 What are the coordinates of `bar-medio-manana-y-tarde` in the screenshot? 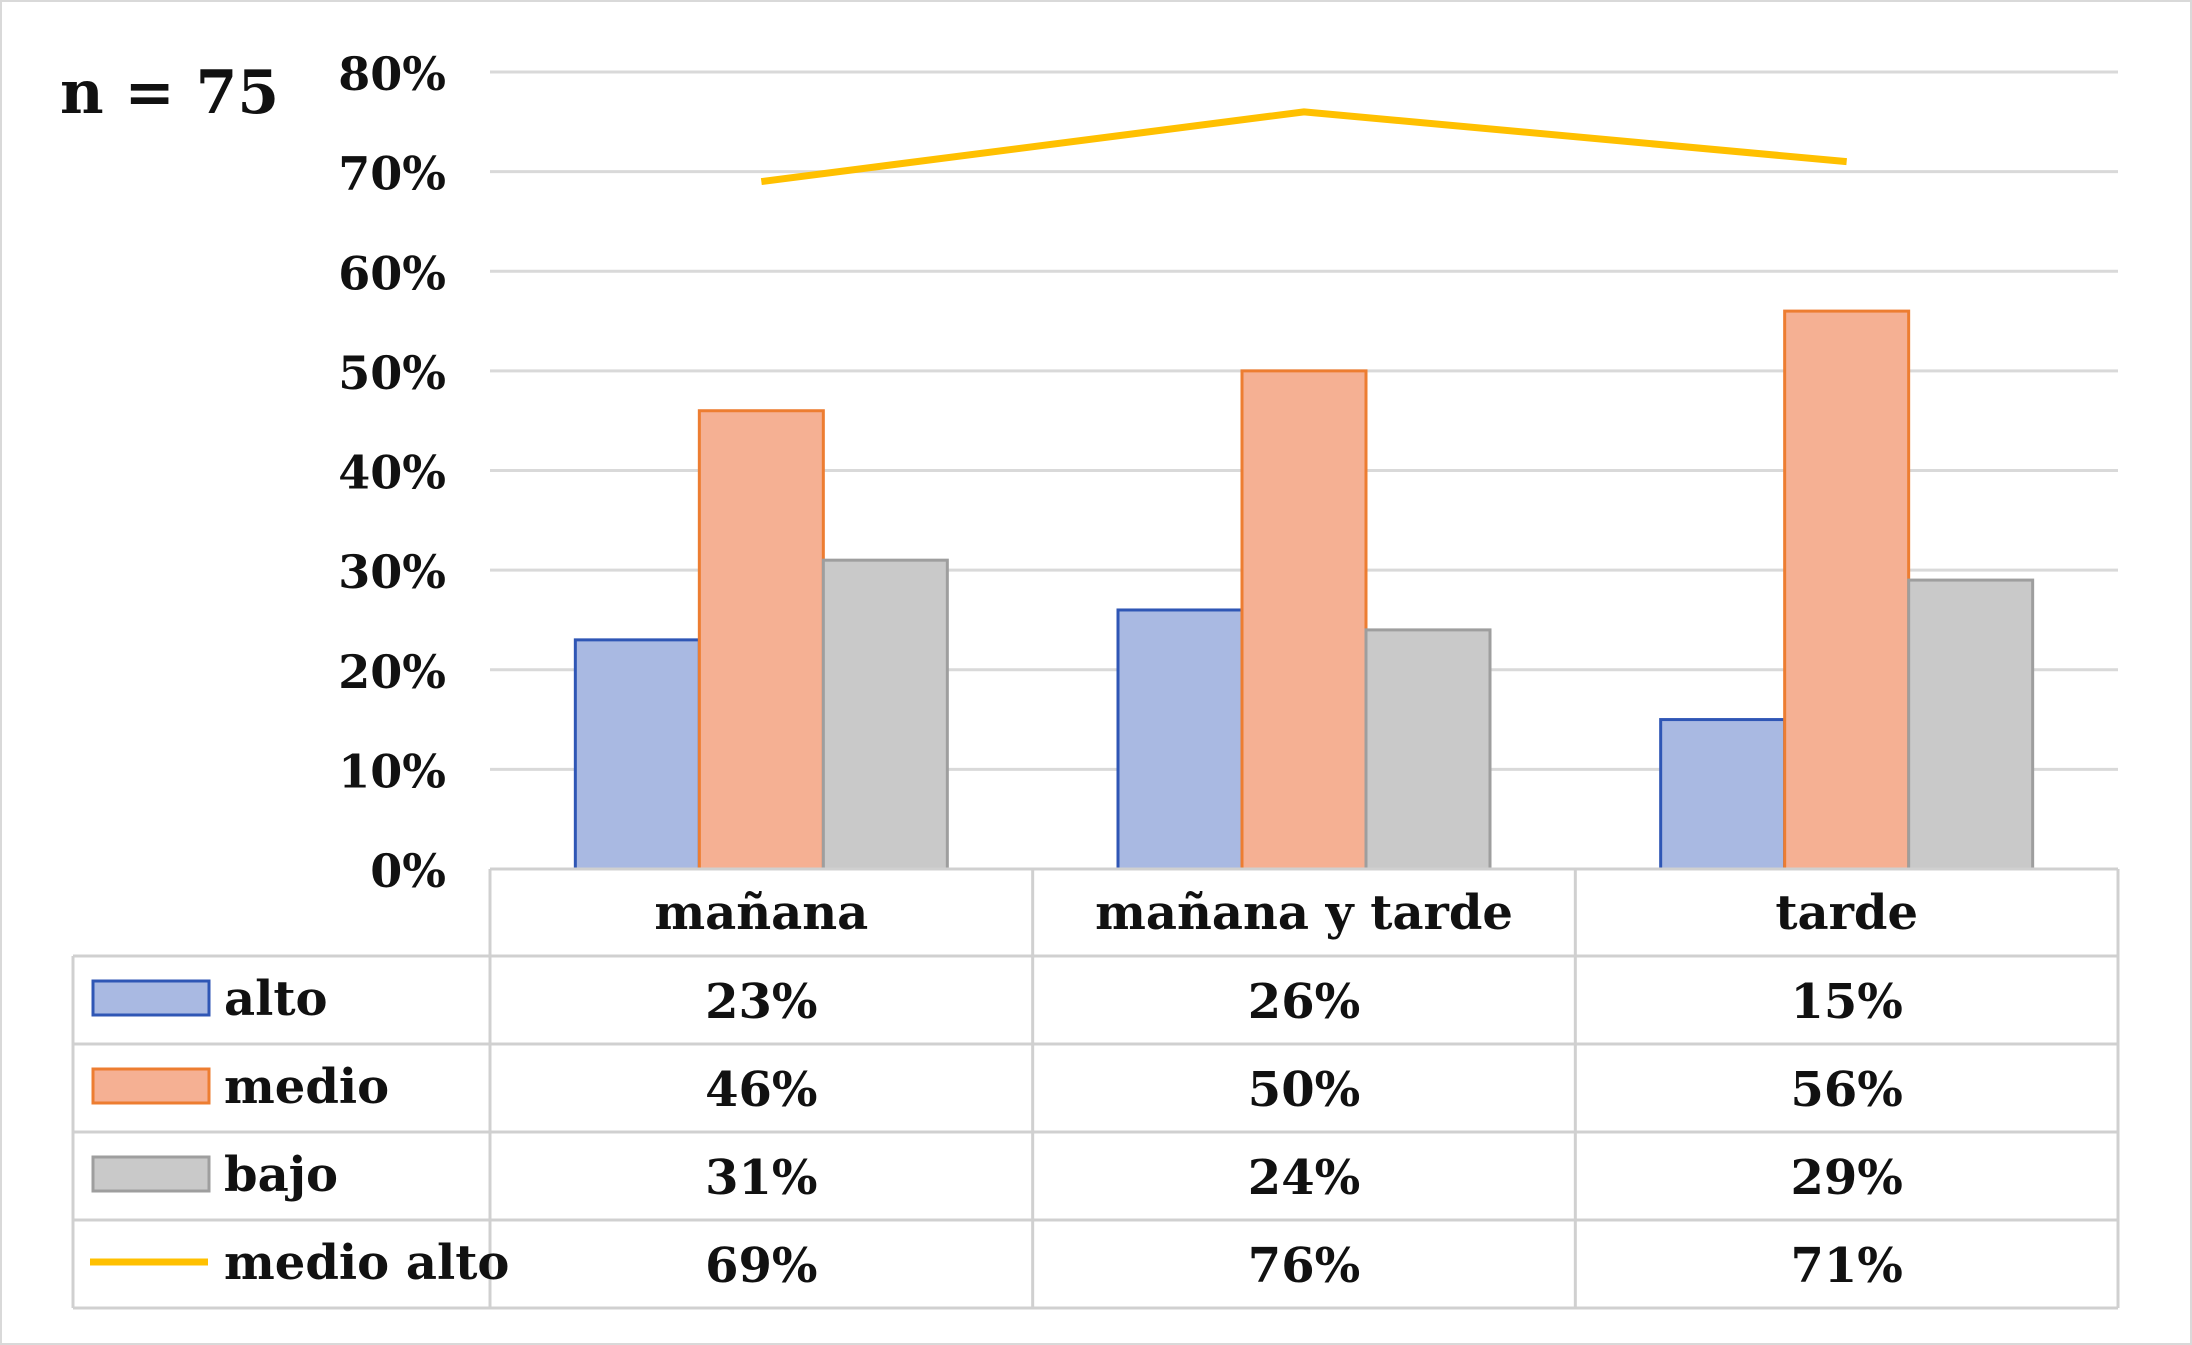 It's located at (1304, 620).